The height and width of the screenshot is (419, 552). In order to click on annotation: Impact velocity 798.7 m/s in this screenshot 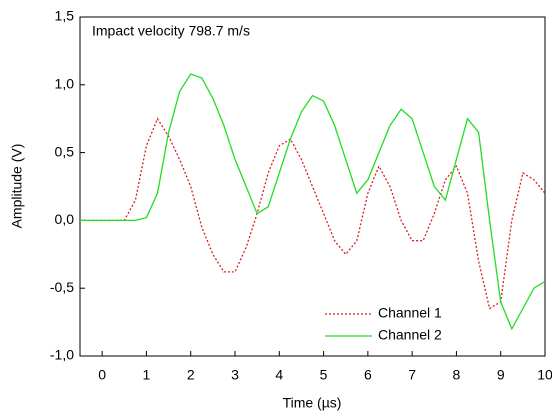, I will do `click(171, 31)`.